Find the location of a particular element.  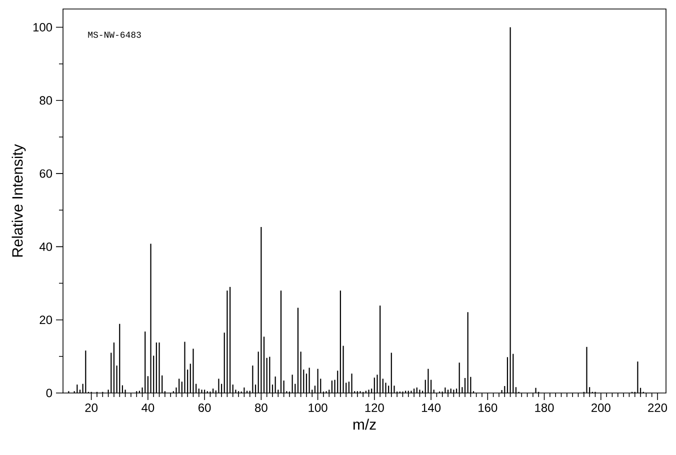

x-tick-label: 140 is located at coordinates (431, 408).